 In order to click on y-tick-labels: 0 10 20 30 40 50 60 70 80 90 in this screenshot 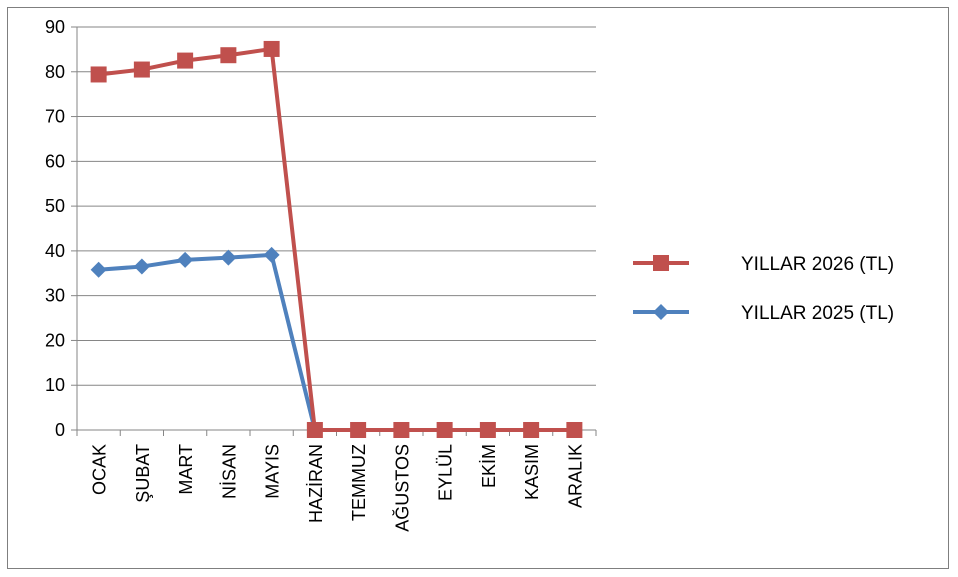, I will do `click(55, 228)`.